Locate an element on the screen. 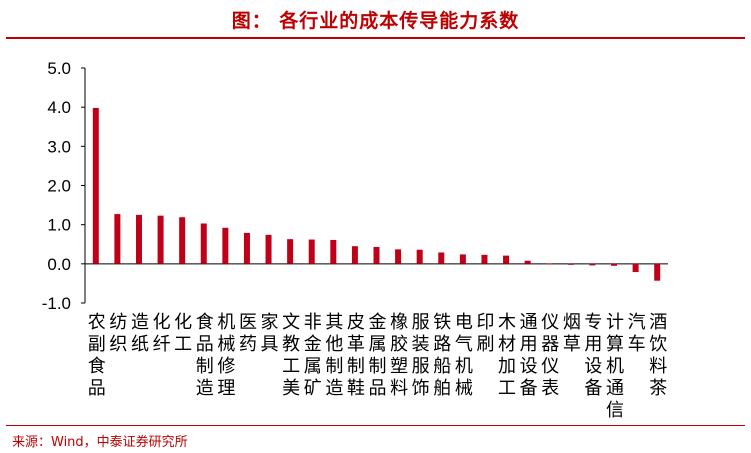  x-category-label: 文教工美 is located at coordinates (291, 355).